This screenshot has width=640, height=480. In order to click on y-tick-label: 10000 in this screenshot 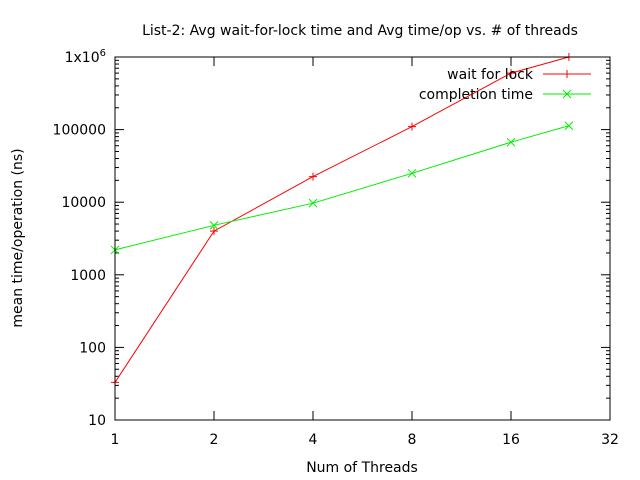, I will do `click(83, 203)`.